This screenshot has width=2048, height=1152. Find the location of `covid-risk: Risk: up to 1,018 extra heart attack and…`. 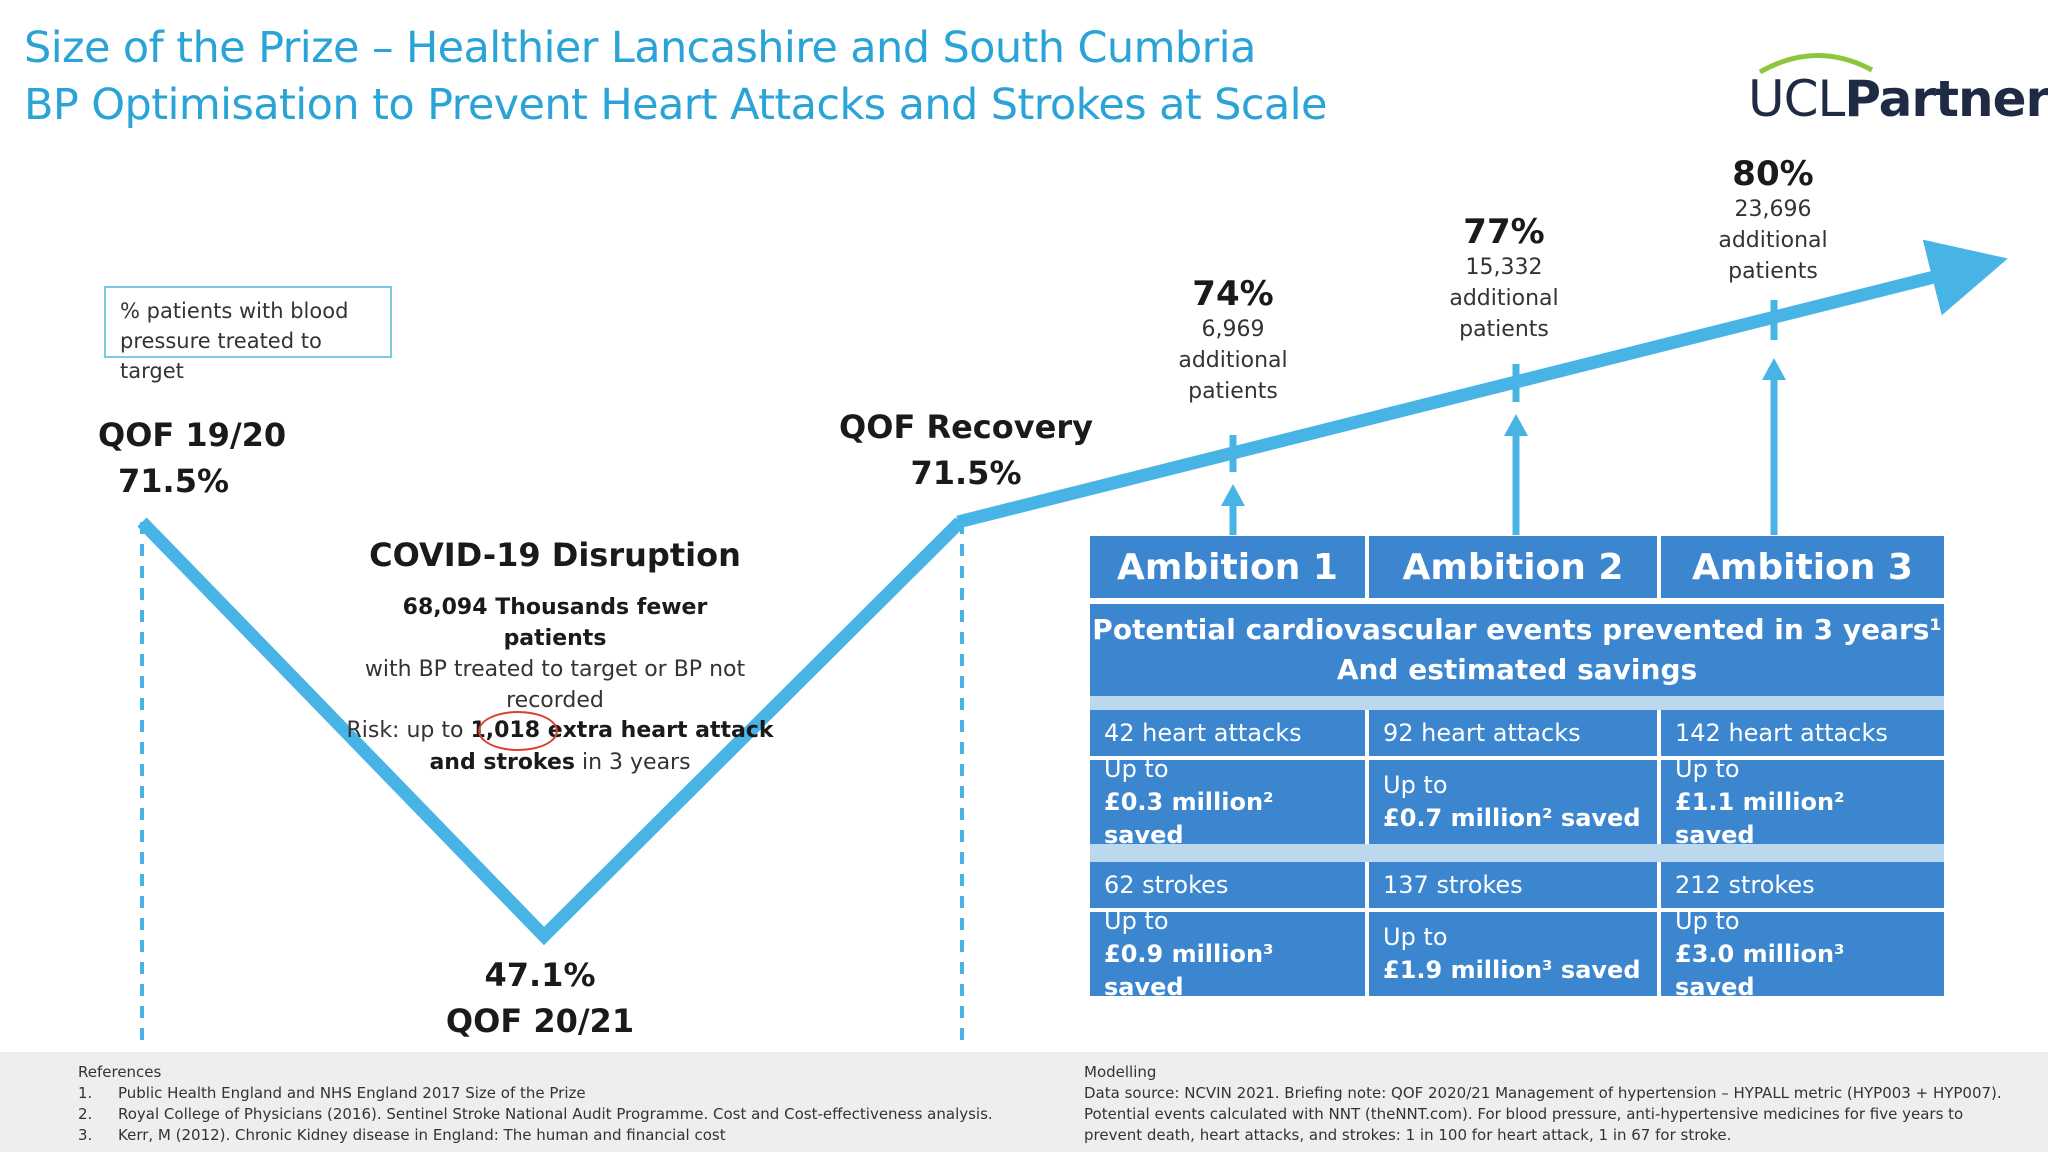

covid-risk: Risk: up to 1,018 extra heart attack and… is located at coordinates (560, 747).